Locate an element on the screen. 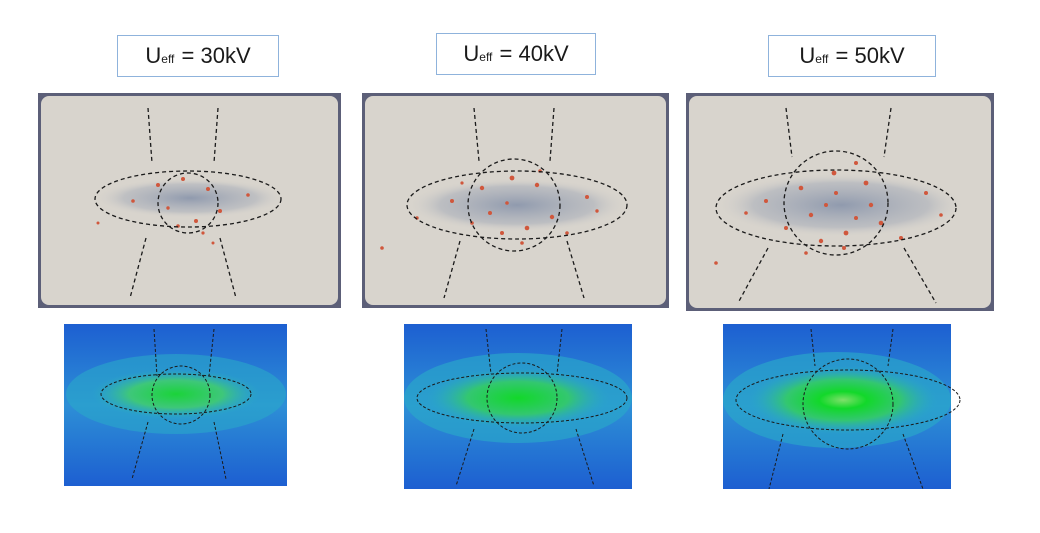  red-particles is located at coordinates (173, 211).